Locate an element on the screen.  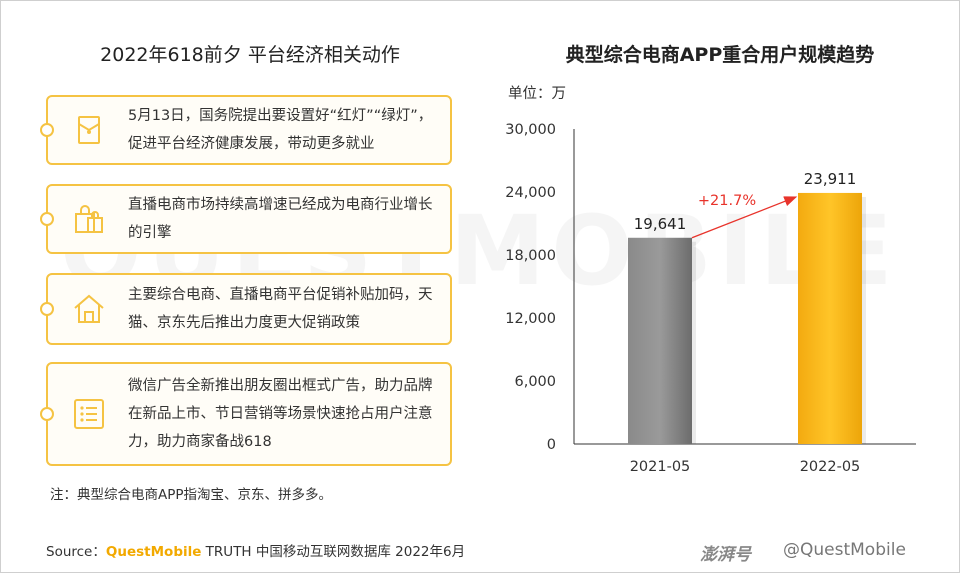
footnote: 注：典型综合电商APP指淘宝、京东、拼多多。 is located at coordinates (191, 495).